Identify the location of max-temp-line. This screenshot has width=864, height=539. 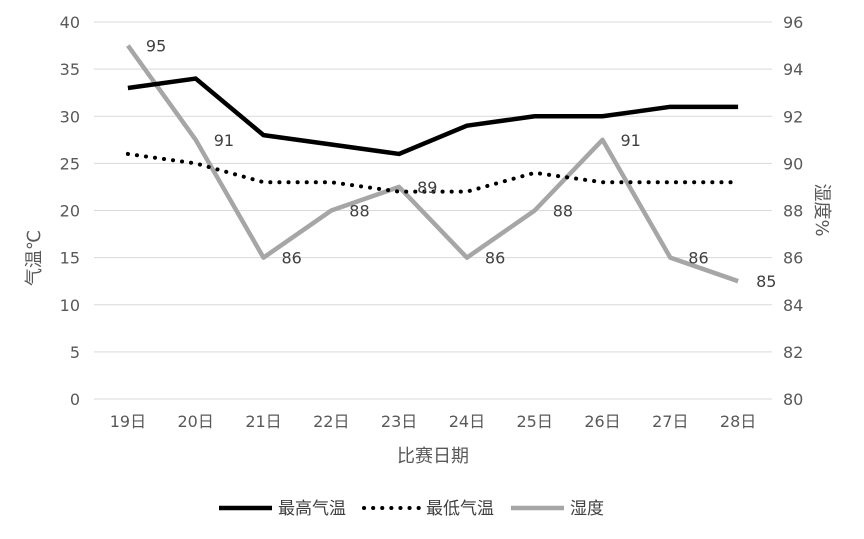
(433, 116).